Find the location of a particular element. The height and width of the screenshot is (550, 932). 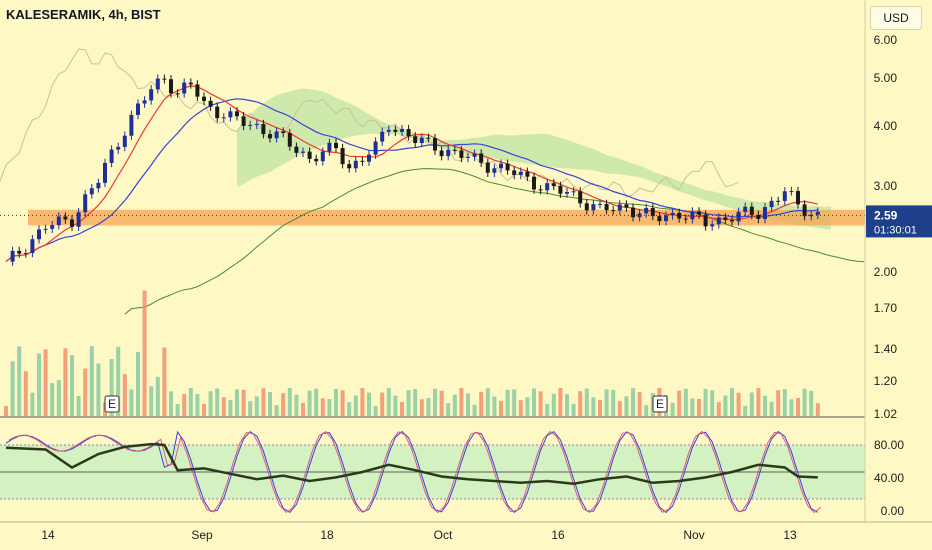

price-tick-label: 3.00 is located at coordinates (886, 186).